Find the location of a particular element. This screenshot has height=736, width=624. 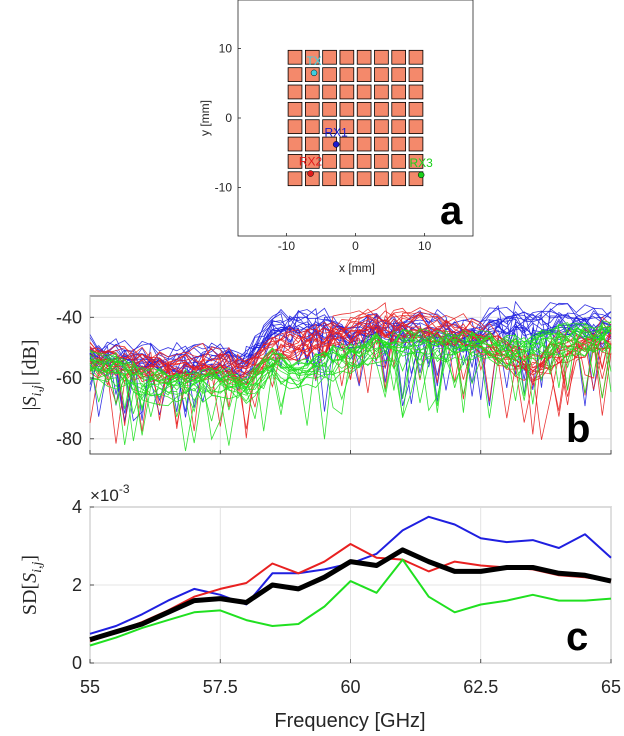

series-line-blue-group is located at coordinates (350, 345).